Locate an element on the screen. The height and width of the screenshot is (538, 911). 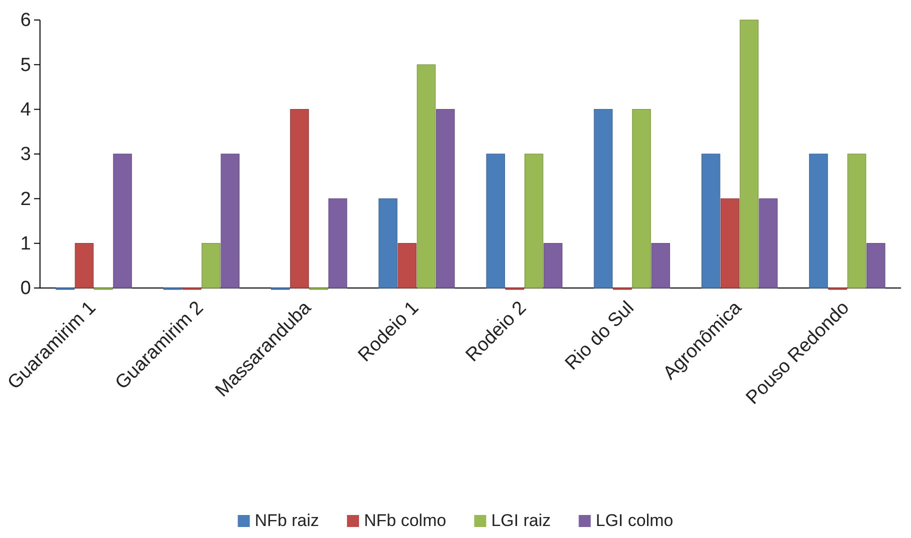
y-tick-label: 1 is located at coordinates (25, 243).